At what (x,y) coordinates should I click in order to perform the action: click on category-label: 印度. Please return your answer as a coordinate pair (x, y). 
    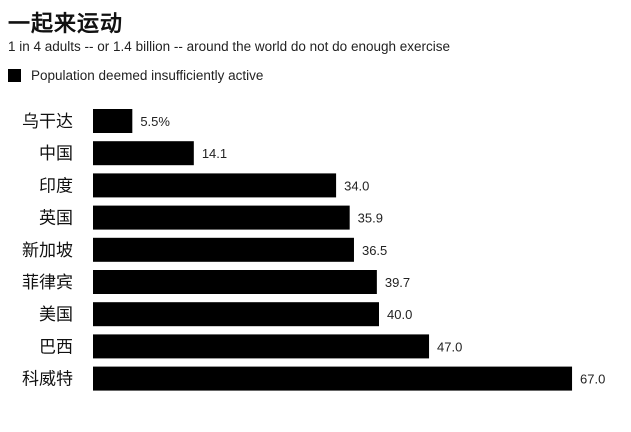
    Looking at the image, I should click on (56, 186).